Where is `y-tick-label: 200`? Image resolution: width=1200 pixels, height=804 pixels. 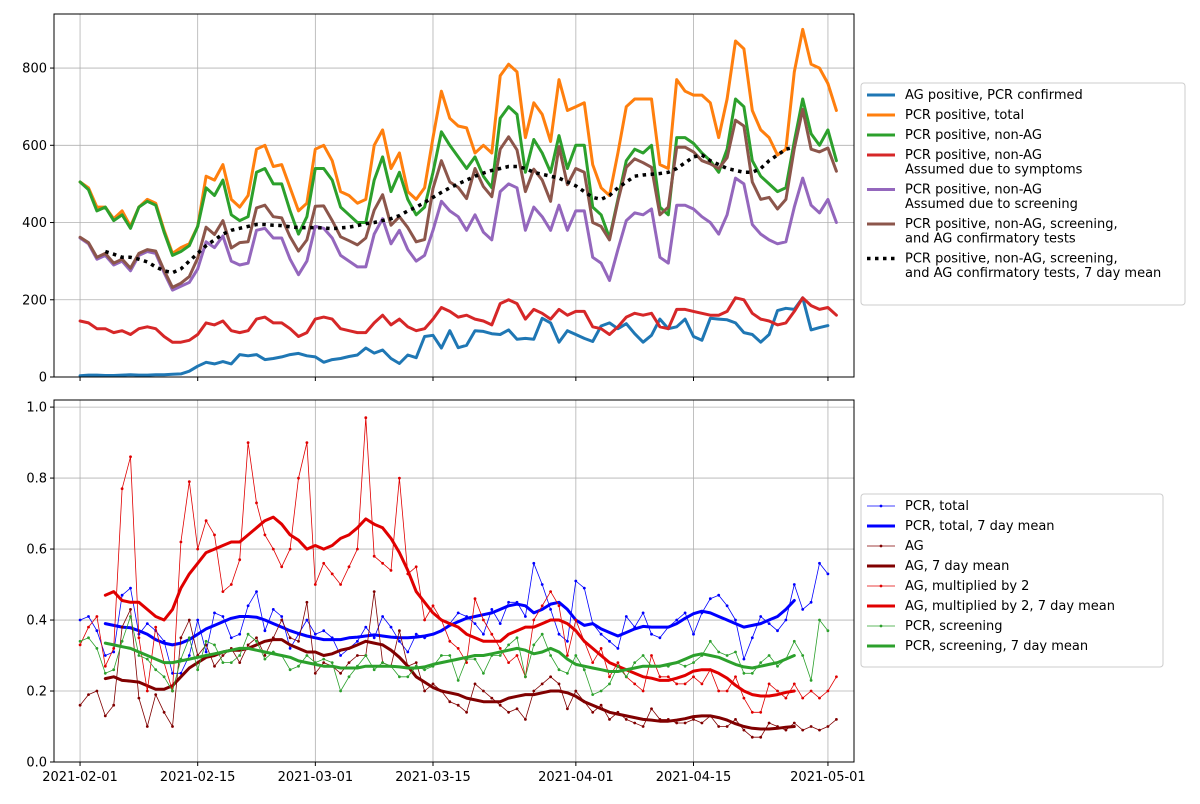
y-tick-label: 200 is located at coordinates (34, 300).